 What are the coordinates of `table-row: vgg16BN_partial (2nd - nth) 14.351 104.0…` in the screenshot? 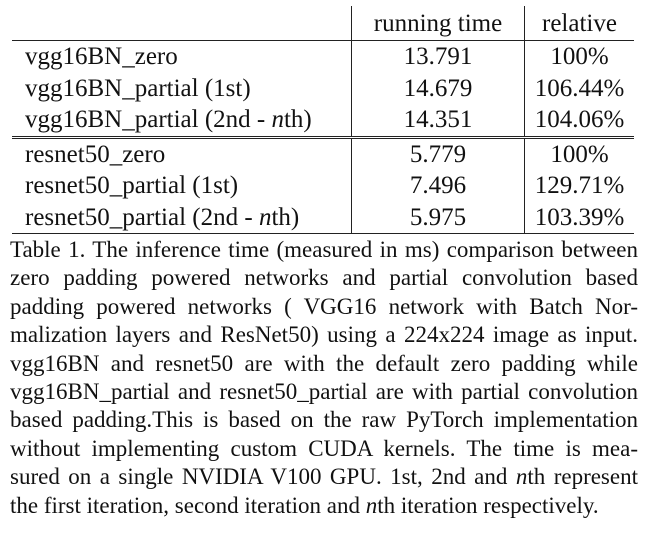 It's located at (323, 120).